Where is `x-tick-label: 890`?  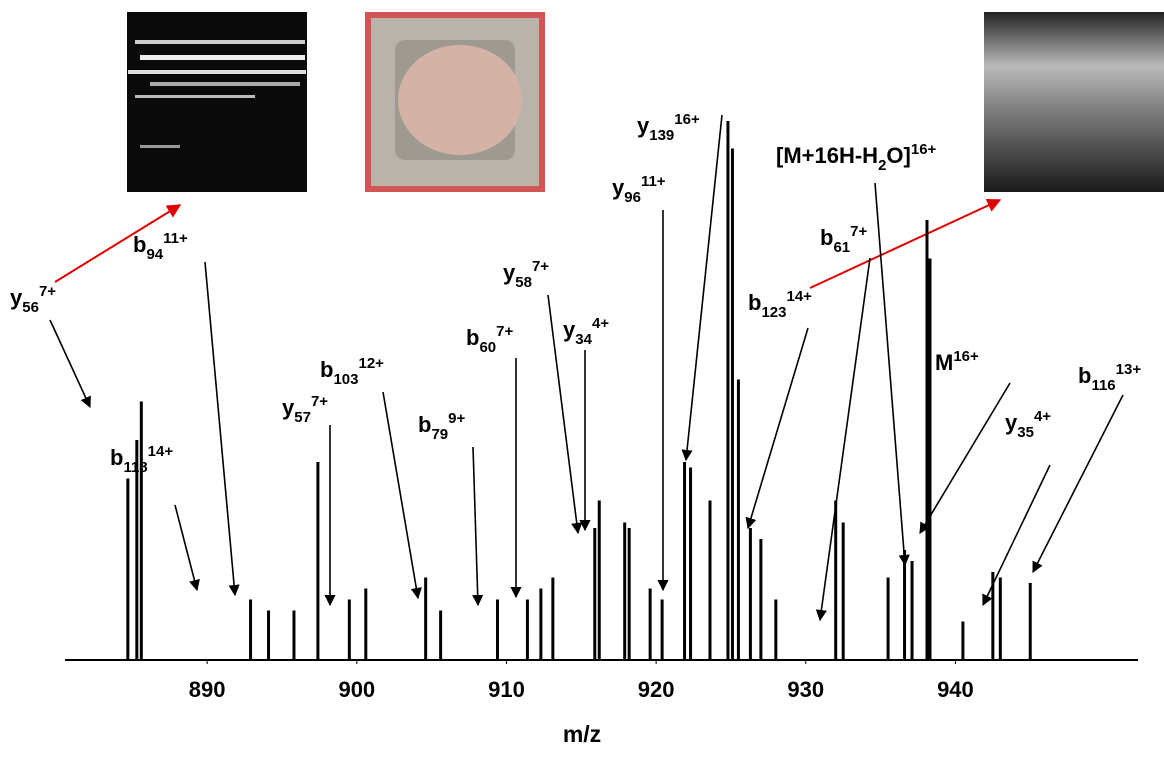
x-tick-label: 890 is located at coordinates (207, 689).